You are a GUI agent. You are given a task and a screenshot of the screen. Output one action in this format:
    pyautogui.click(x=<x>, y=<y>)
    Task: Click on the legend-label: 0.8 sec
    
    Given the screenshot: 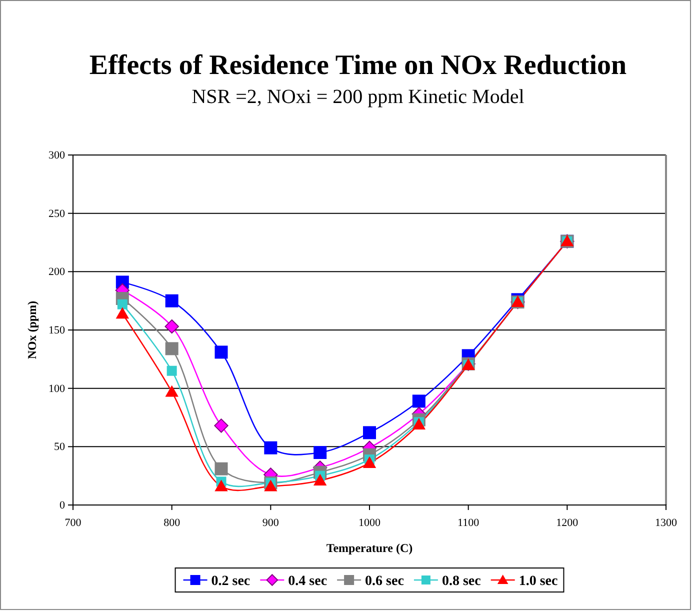 What is the action you would take?
    pyautogui.click(x=461, y=581)
    